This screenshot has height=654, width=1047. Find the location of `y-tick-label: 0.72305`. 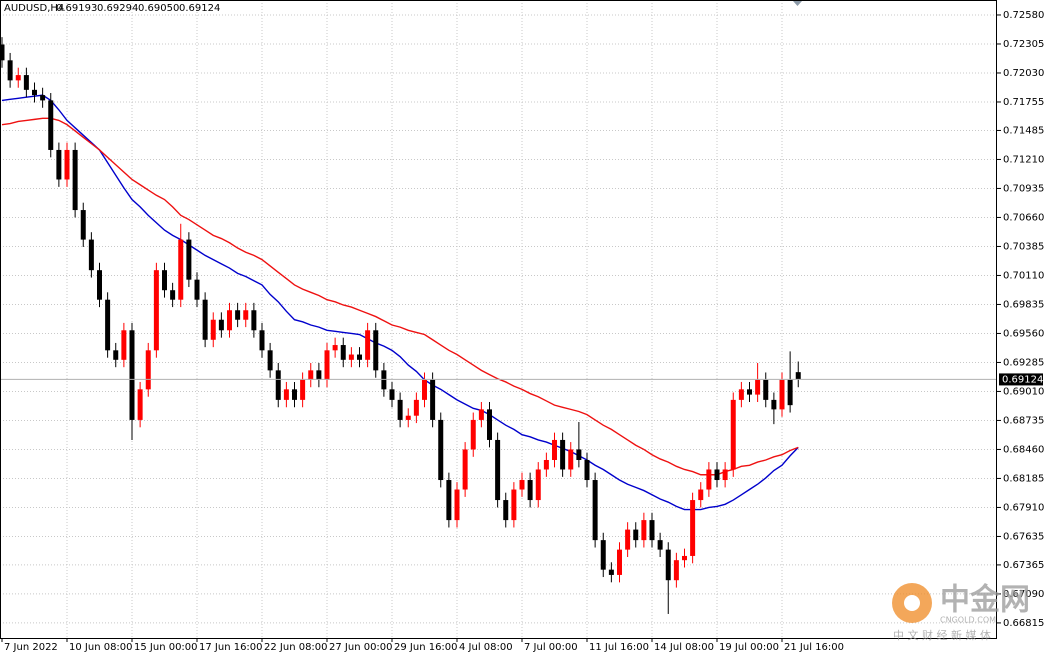

y-tick-label: 0.72305 is located at coordinates (1023, 44).